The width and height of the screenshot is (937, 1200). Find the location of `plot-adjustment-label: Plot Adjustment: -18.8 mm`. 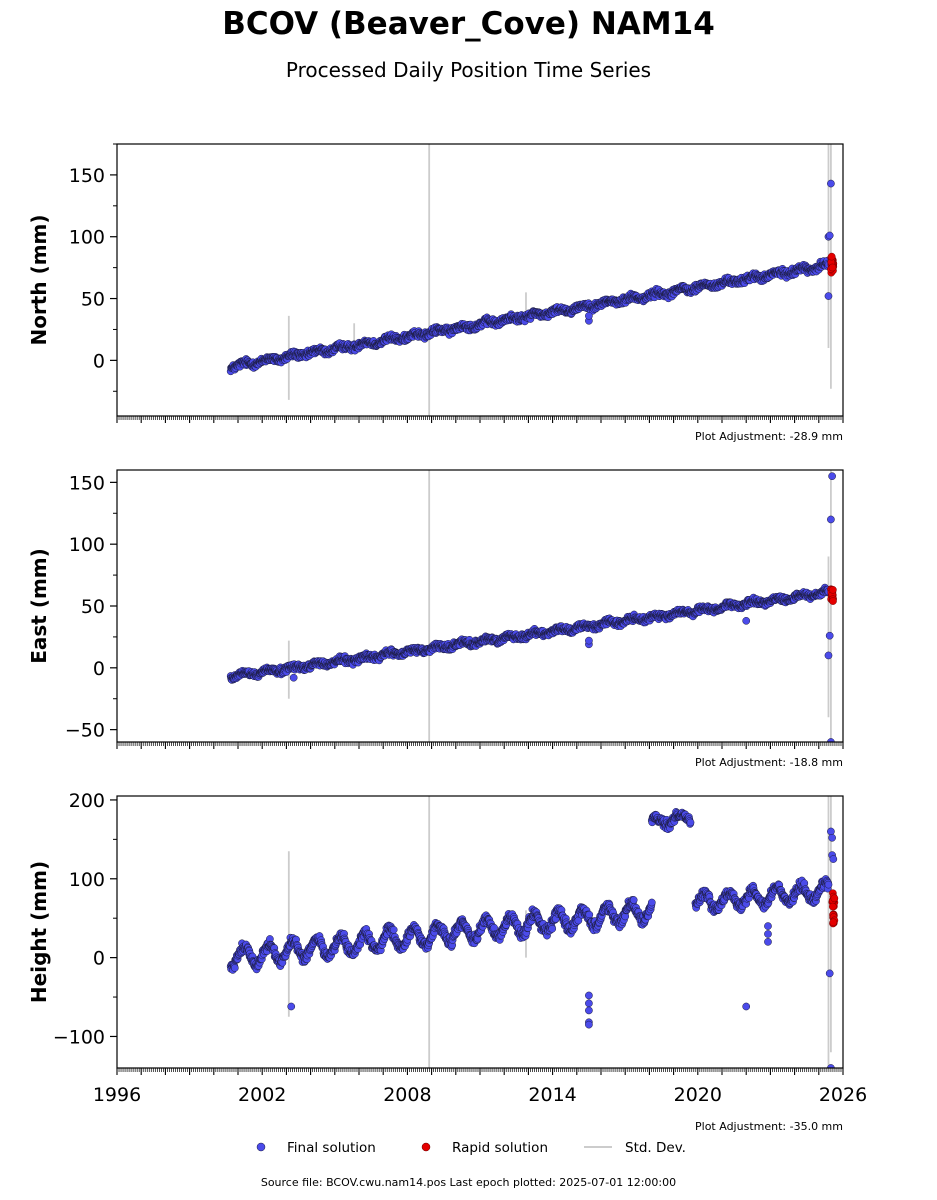

plot-adjustment-label: Plot Adjustment: -18.8 mm is located at coordinates (769, 762).